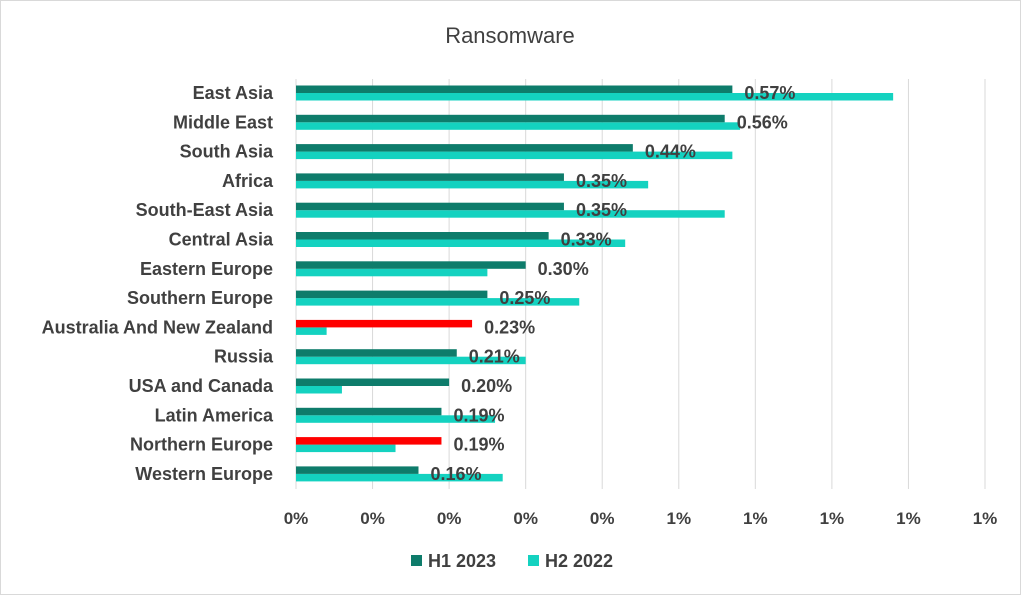  What do you see at coordinates (524, 298) in the screenshot?
I see `data-label: 0.25%` at bounding box center [524, 298].